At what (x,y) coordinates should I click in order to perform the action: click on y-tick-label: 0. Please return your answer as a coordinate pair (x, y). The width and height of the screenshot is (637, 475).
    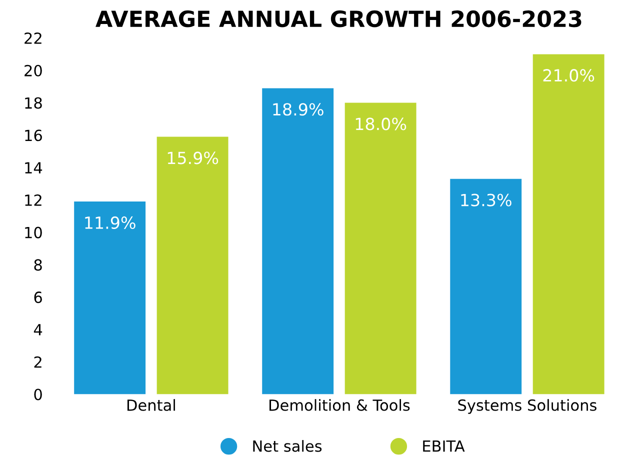
    Looking at the image, I should click on (38, 394).